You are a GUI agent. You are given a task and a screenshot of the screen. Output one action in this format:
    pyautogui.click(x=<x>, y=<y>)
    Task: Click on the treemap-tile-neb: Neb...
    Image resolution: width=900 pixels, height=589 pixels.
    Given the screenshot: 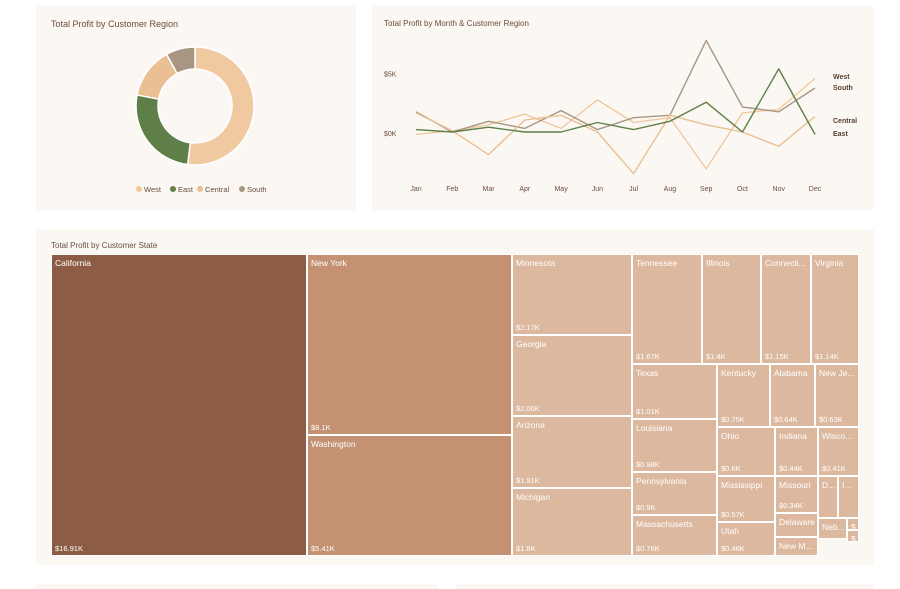 What is the action you would take?
    pyautogui.click(x=832, y=528)
    